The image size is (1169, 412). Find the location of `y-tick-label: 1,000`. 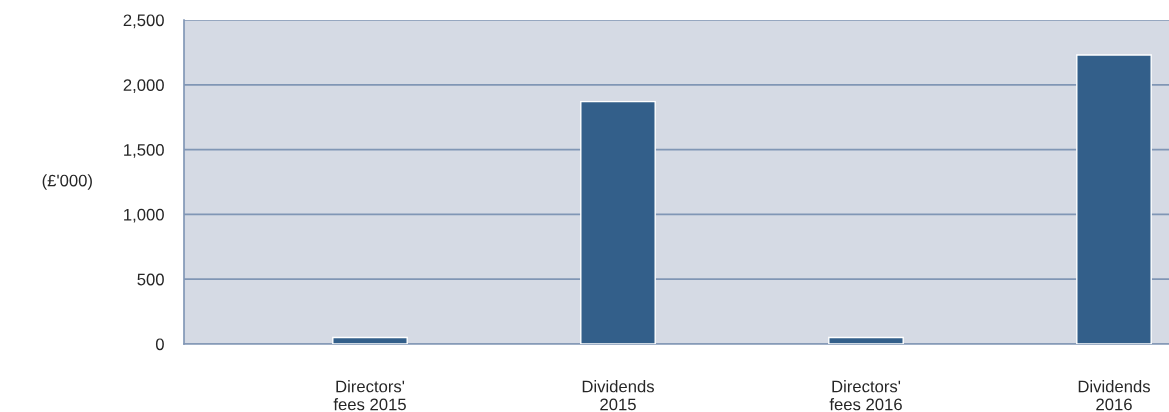

y-tick-label: 1,000 is located at coordinates (144, 215).